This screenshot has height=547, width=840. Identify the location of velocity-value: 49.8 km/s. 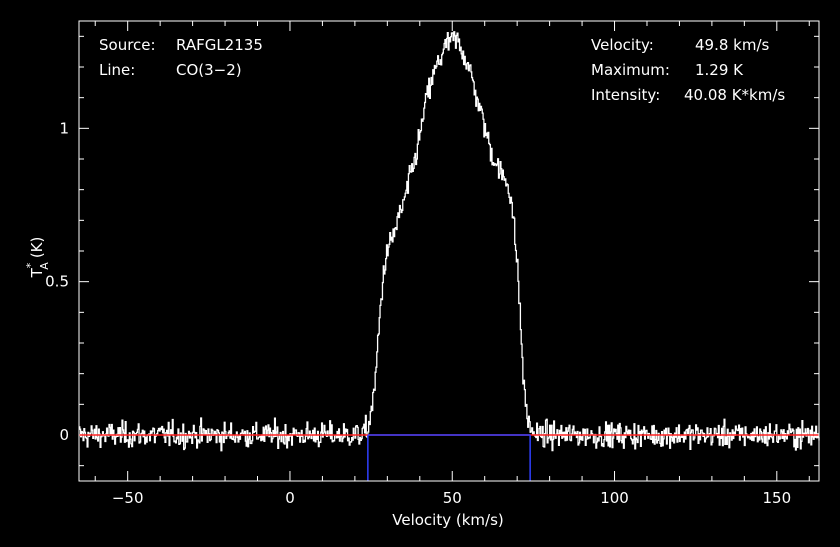
(732, 45).